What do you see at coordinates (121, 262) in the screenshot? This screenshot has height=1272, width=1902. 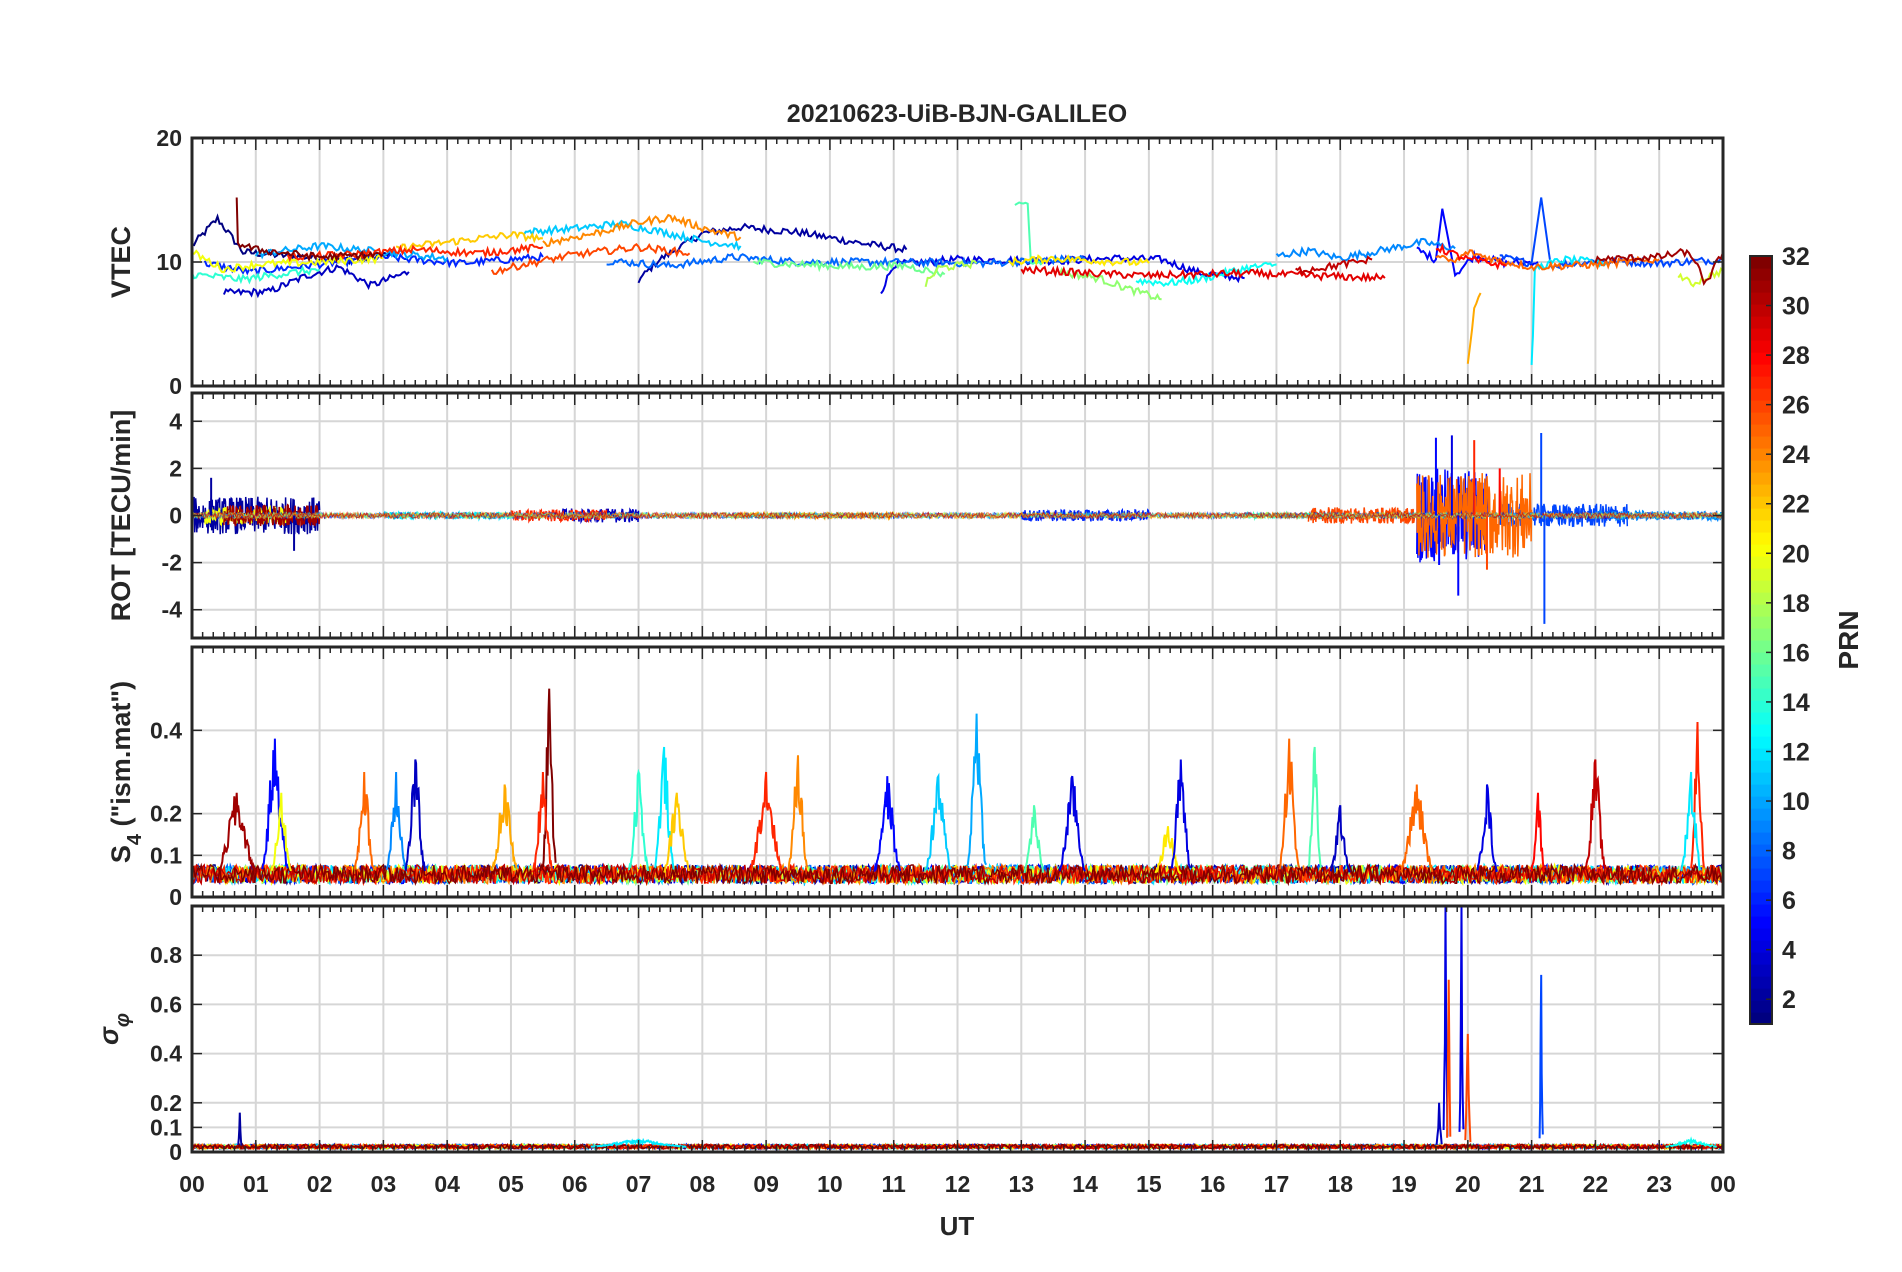 I see `vtec-y-axis-label: VTEC` at bounding box center [121, 262].